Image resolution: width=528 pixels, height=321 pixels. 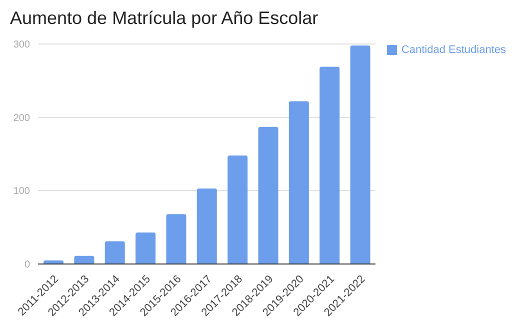 I want to click on legend-label: Cantidad Estudiantes, so click(x=453, y=50).